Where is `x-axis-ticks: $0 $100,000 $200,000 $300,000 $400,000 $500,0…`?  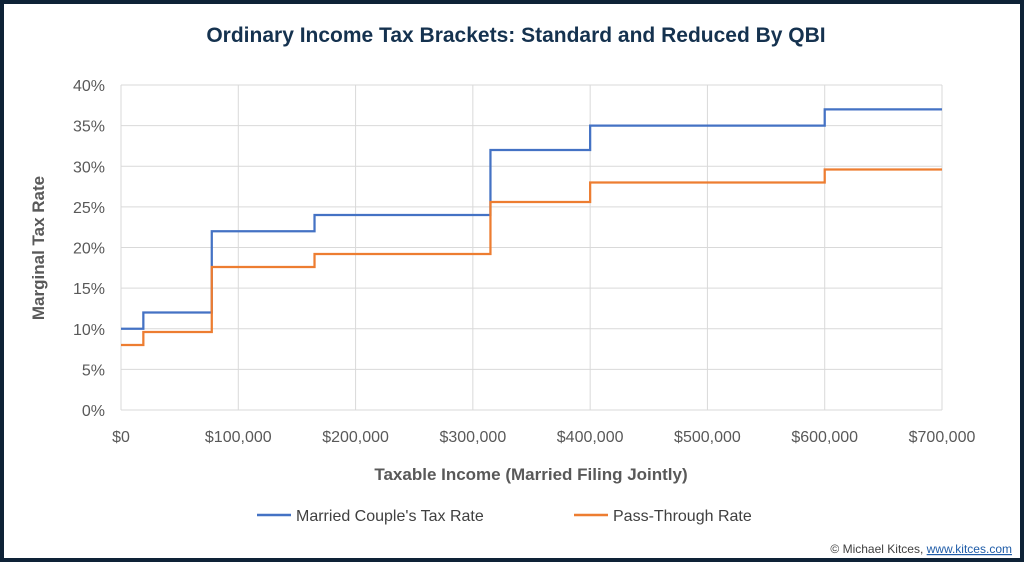
x-axis-ticks: $0 $100,000 $200,000 $300,000 $400,000 $500,0… is located at coordinates (543, 437).